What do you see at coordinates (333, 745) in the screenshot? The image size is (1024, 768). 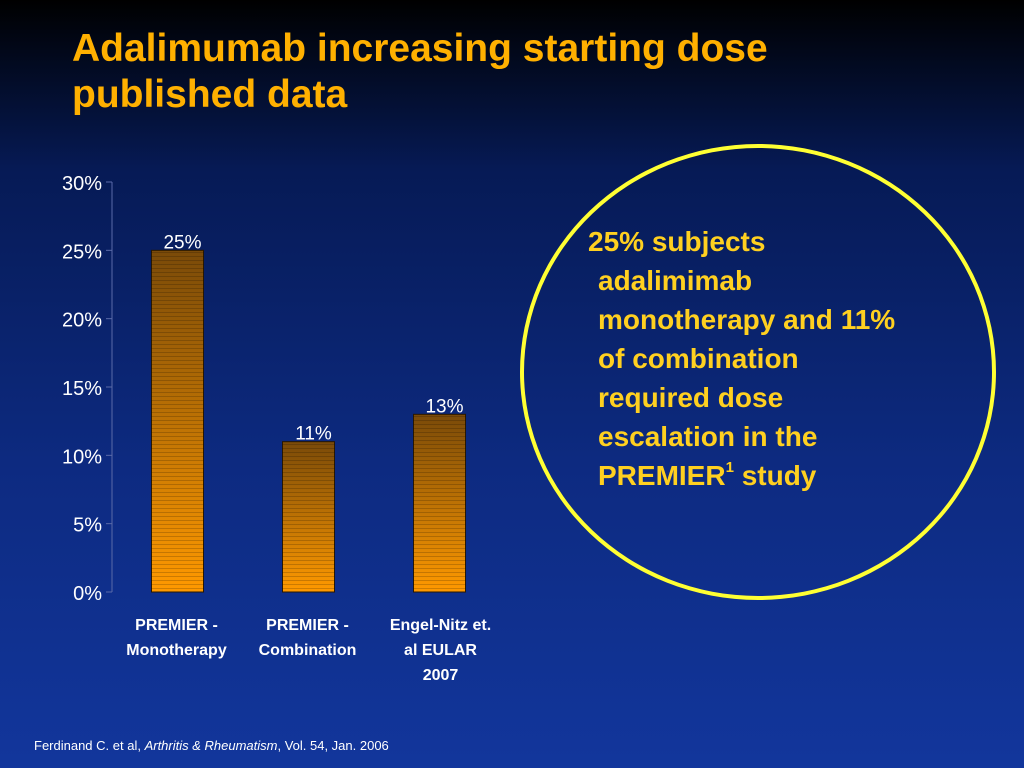 I see `citation-details: , Vol. 54, Jan. 2006` at bounding box center [333, 745].